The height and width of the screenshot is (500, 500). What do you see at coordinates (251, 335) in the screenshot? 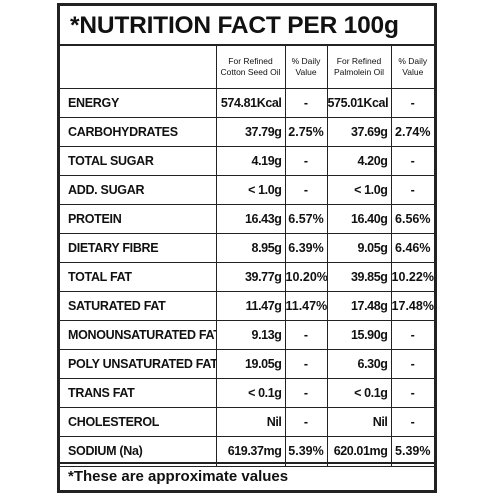
I see `cotton-value: 9.13g` at bounding box center [251, 335].